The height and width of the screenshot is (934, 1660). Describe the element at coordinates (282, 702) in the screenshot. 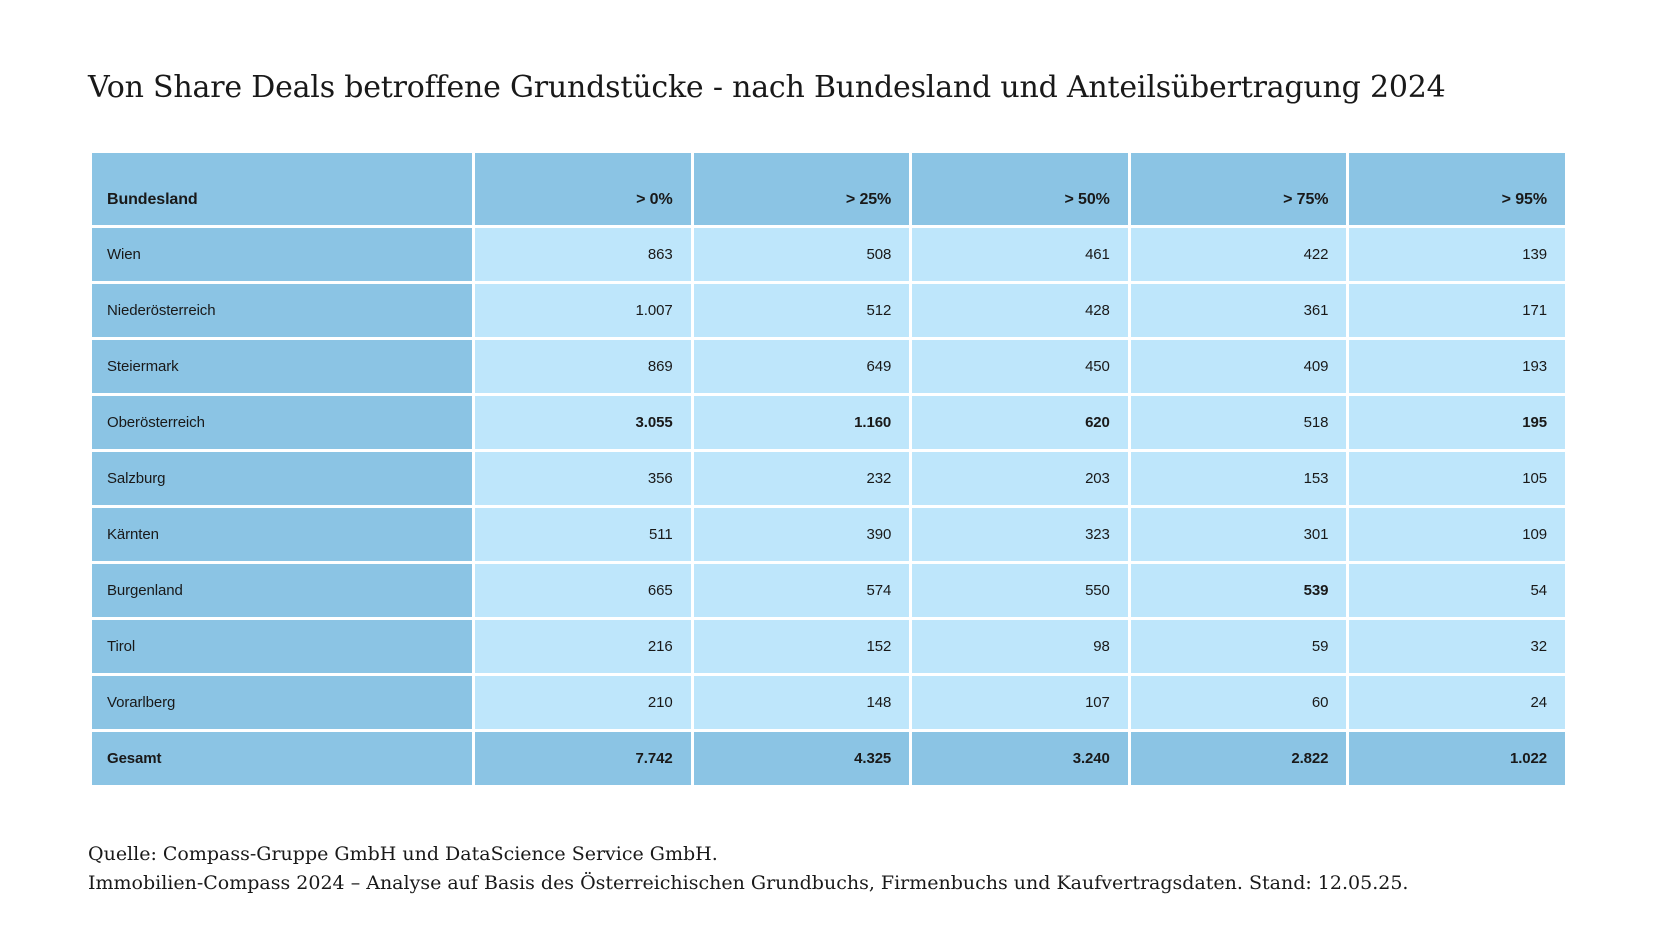

I see `row-label-vorarlberg: Vorarlberg` at that location.